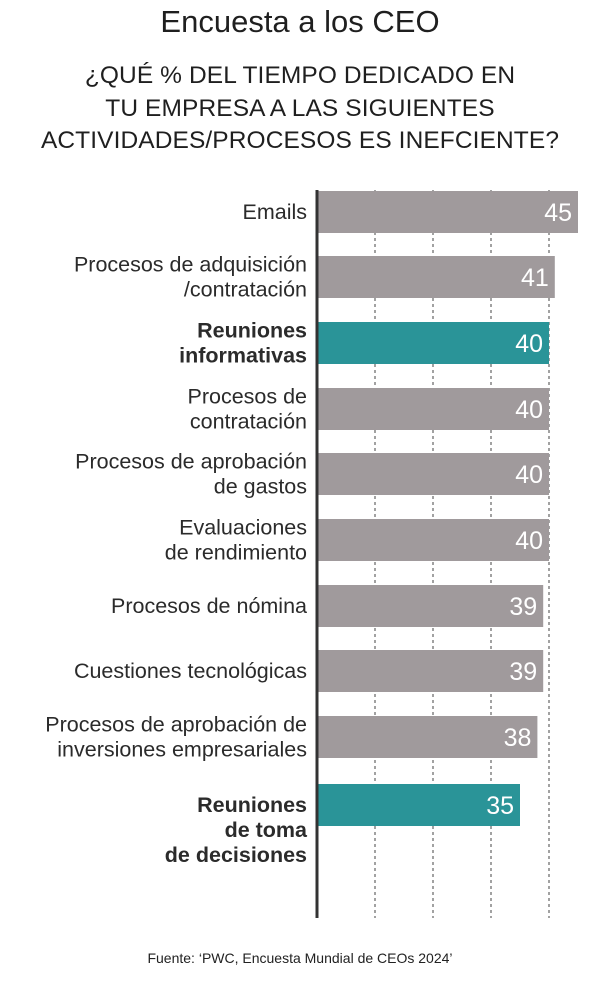  I want to click on category-label: /contratación, so click(245, 290).